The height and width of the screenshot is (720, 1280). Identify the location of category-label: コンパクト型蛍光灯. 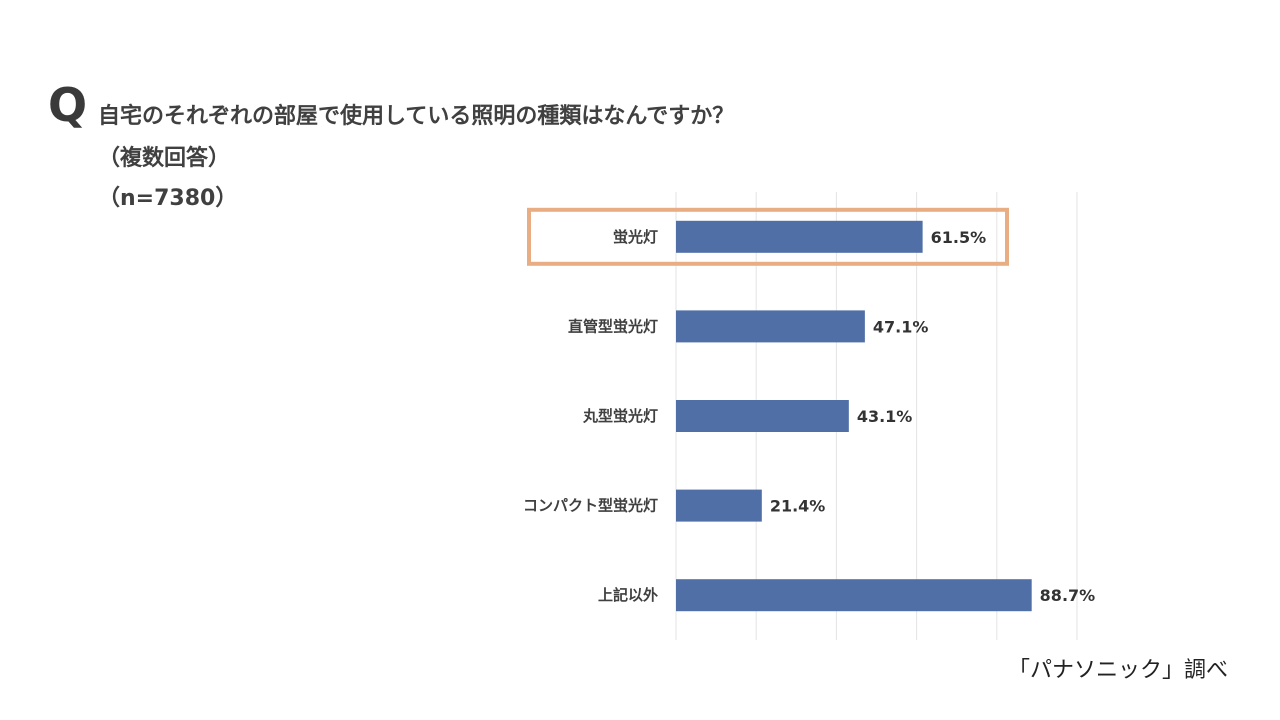
(590, 506).